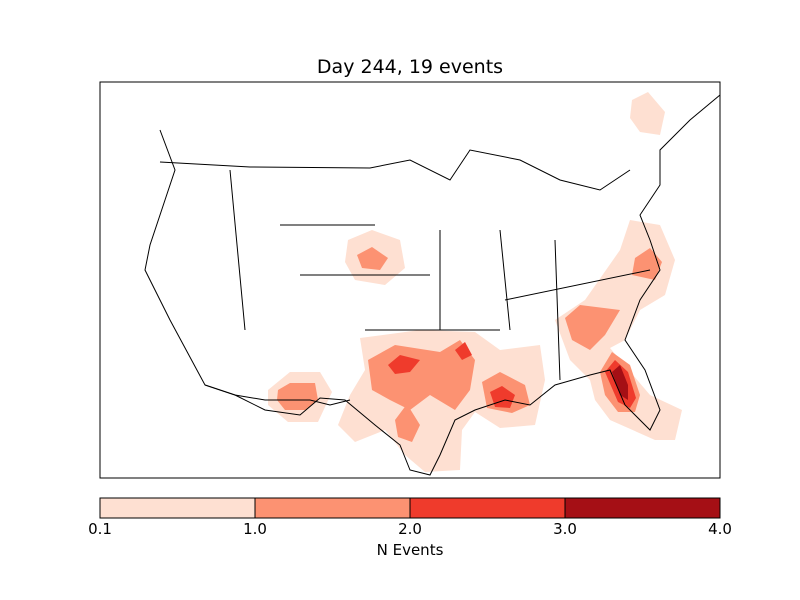 This screenshot has height=600, width=800. Describe the element at coordinates (410, 550) in the screenshot. I see `colorbar-label: N Events` at that location.